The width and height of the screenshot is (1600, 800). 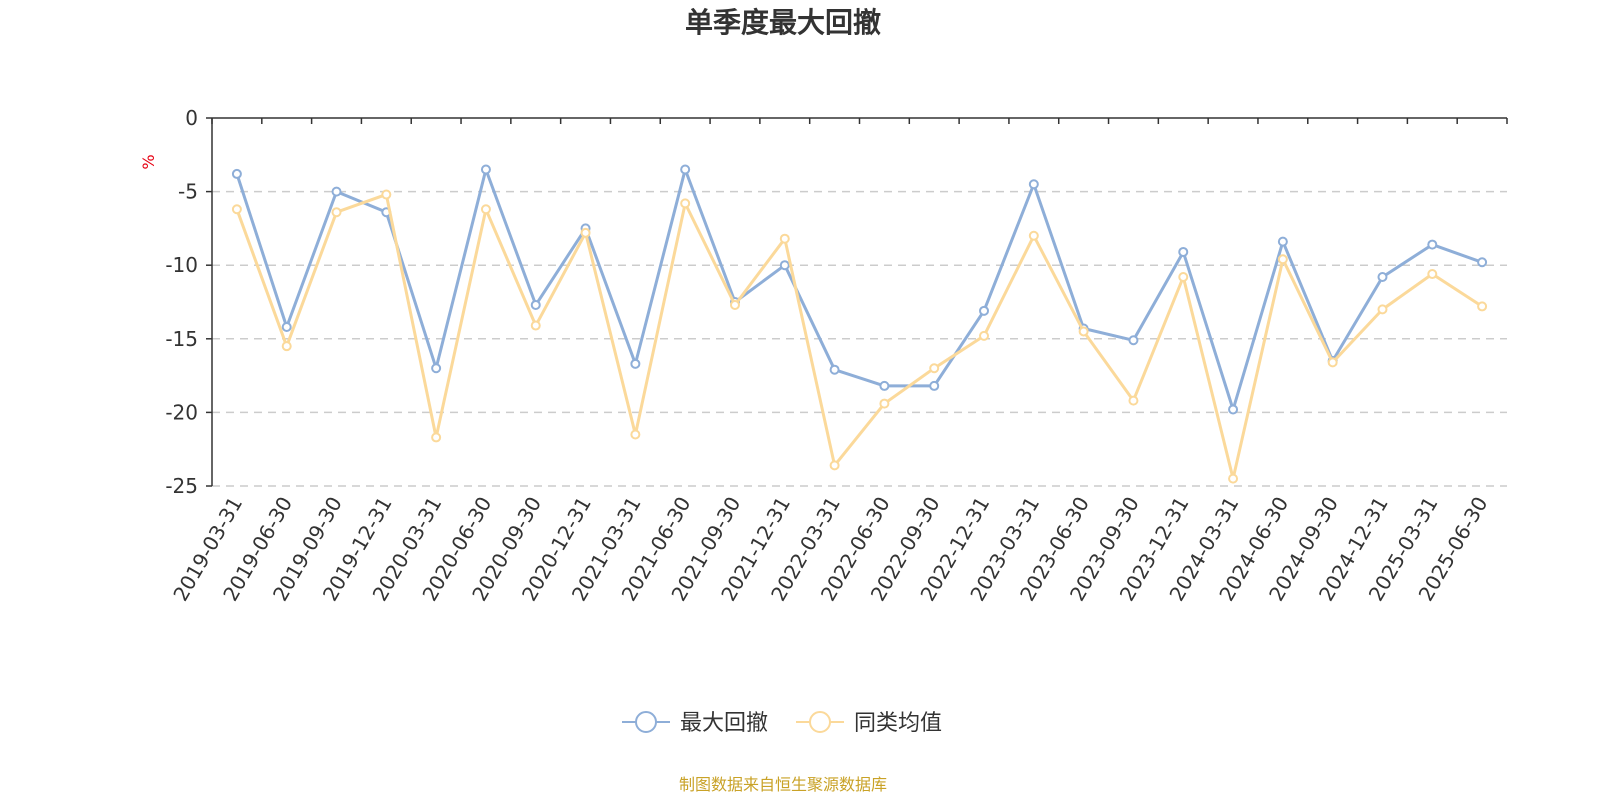 What do you see at coordinates (724, 723) in the screenshot?
I see `legend-label: 最大回撤` at bounding box center [724, 723].